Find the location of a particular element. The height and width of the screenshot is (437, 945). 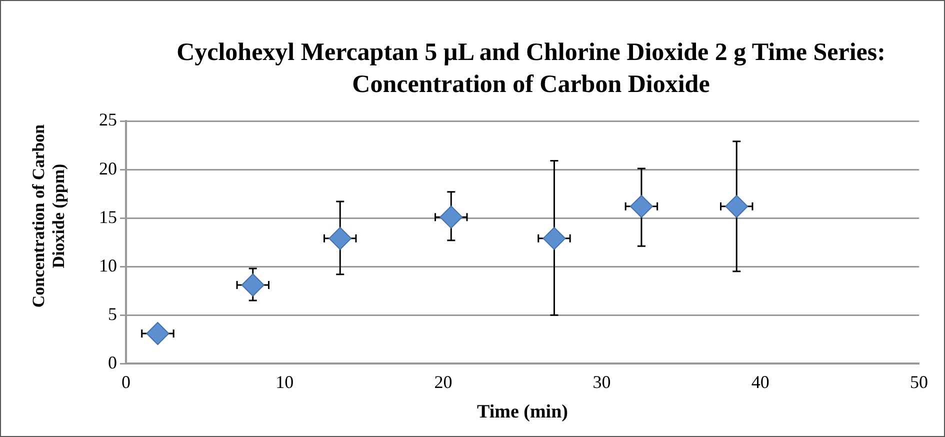

x-tick-label: 50 is located at coordinates (919, 382).